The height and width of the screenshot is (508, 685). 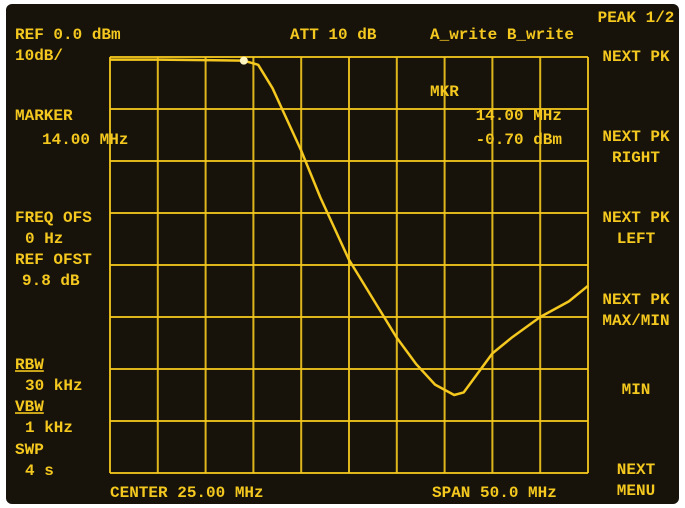 I want to click on scale: 10dB/, so click(x=39, y=56).